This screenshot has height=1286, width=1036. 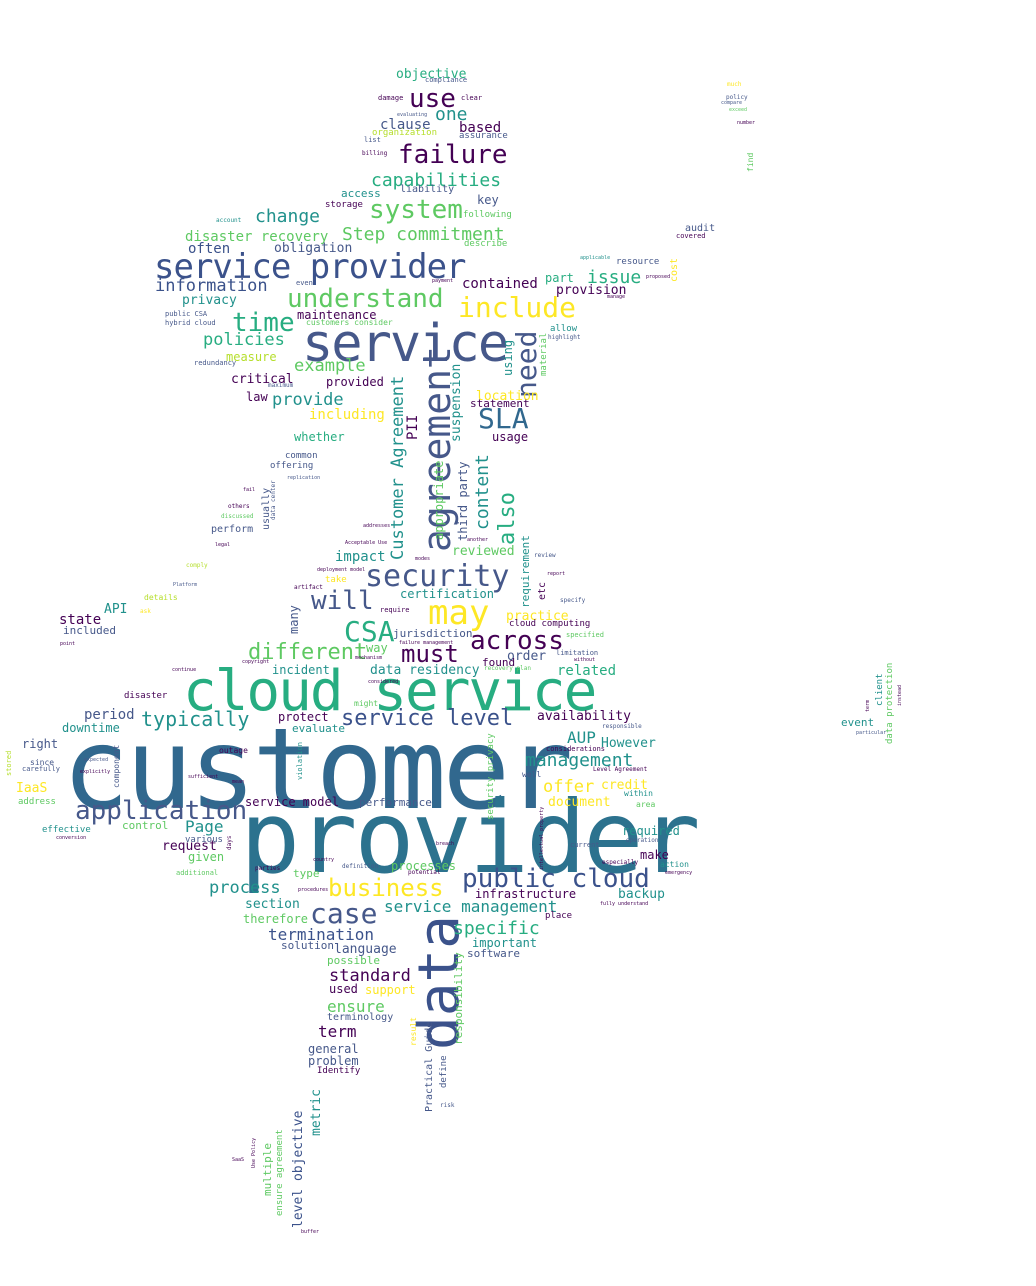 I want to click on word-key: key, so click(x=488, y=200).